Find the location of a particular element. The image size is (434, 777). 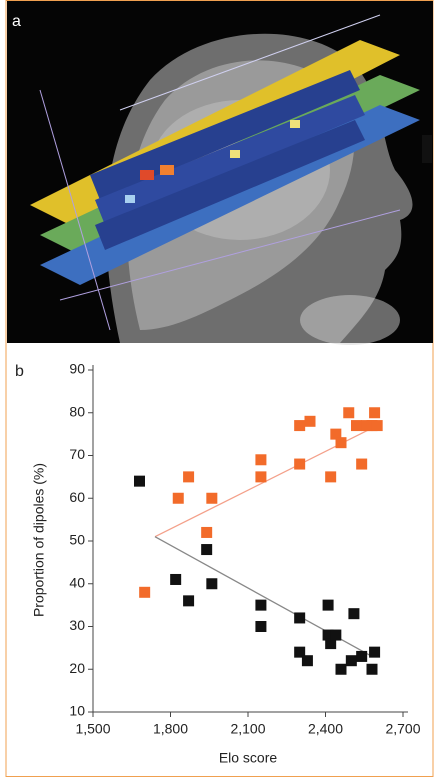

y-tick-label: 50 is located at coordinates (77, 540).